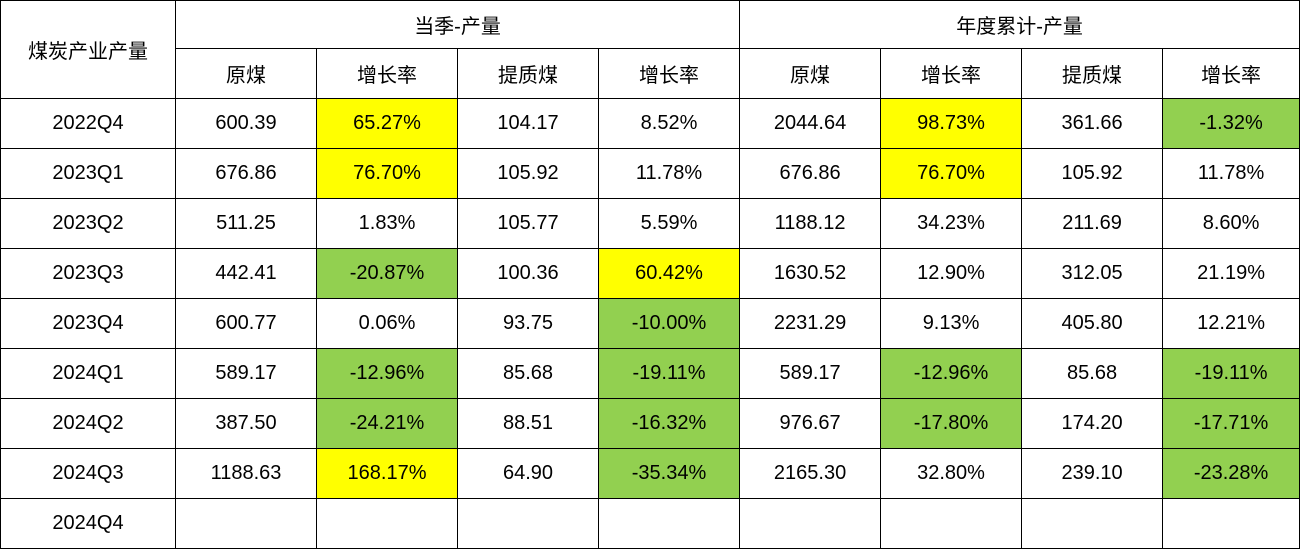 This screenshot has width=1301, height=551. Describe the element at coordinates (88, 423) in the screenshot. I see `row-label: 2024Q2` at that location.